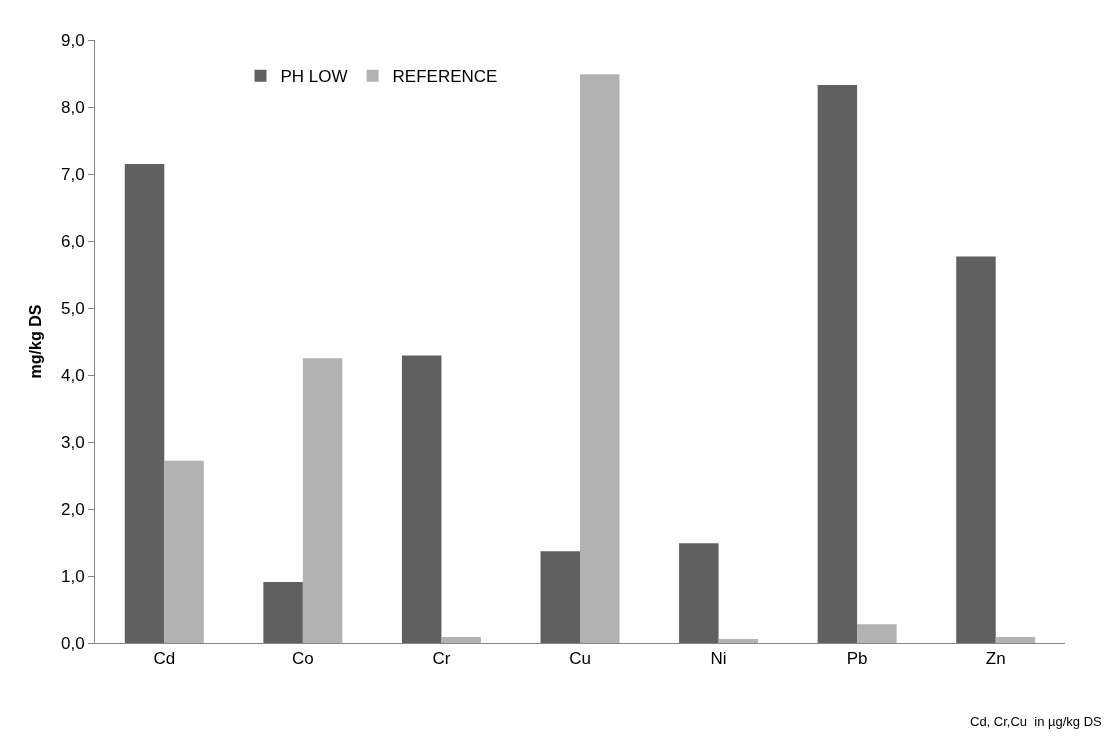  What do you see at coordinates (302, 659) in the screenshot?
I see `x-tick-label: Co` at bounding box center [302, 659].